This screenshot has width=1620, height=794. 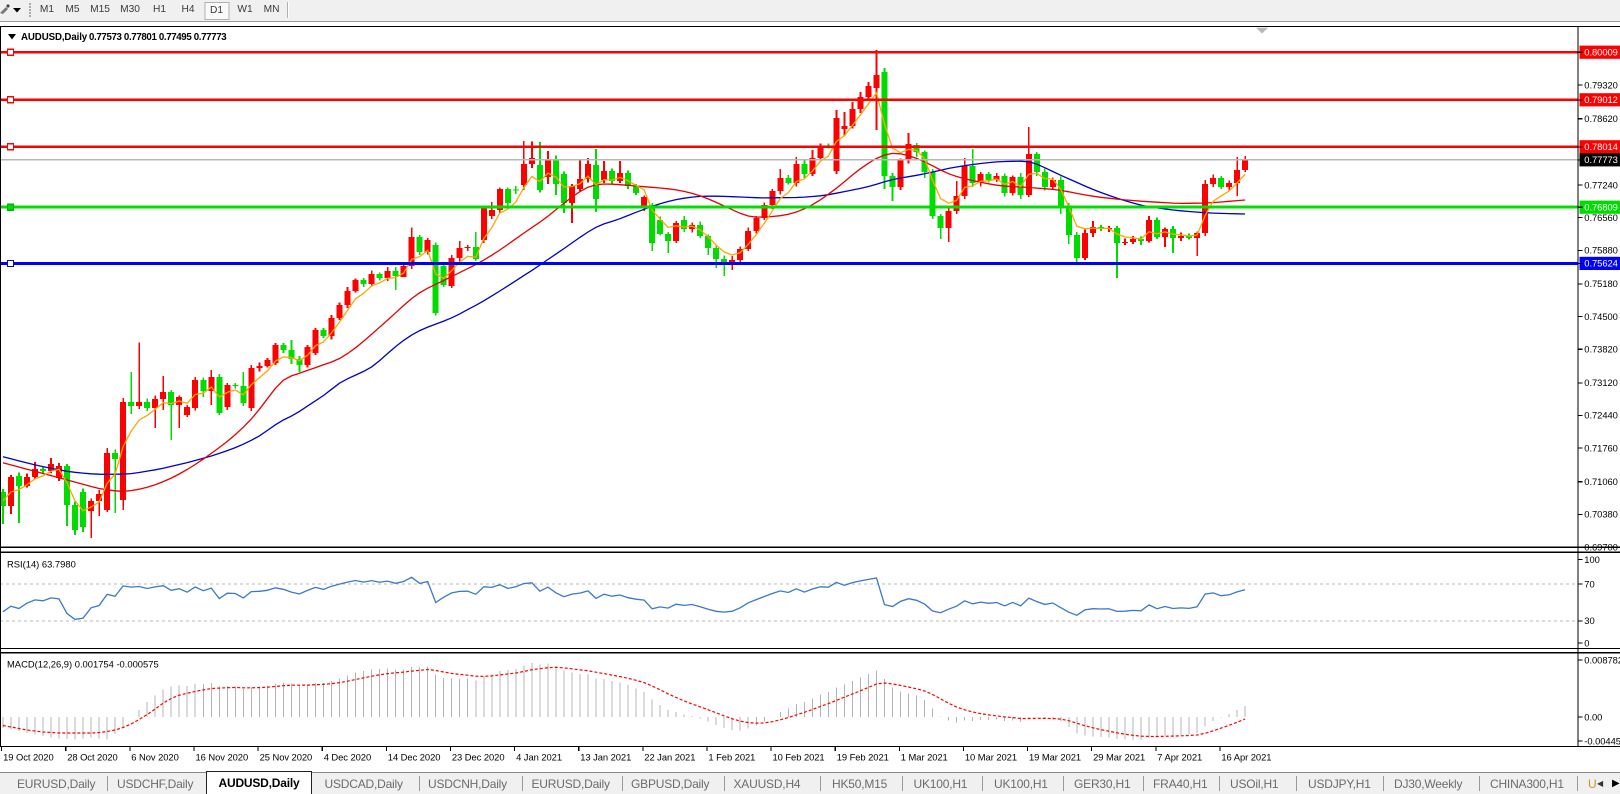 What do you see at coordinates (1601, 84) in the screenshot?
I see `svg-text: 0.79320` at bounding box center [1601, 84].